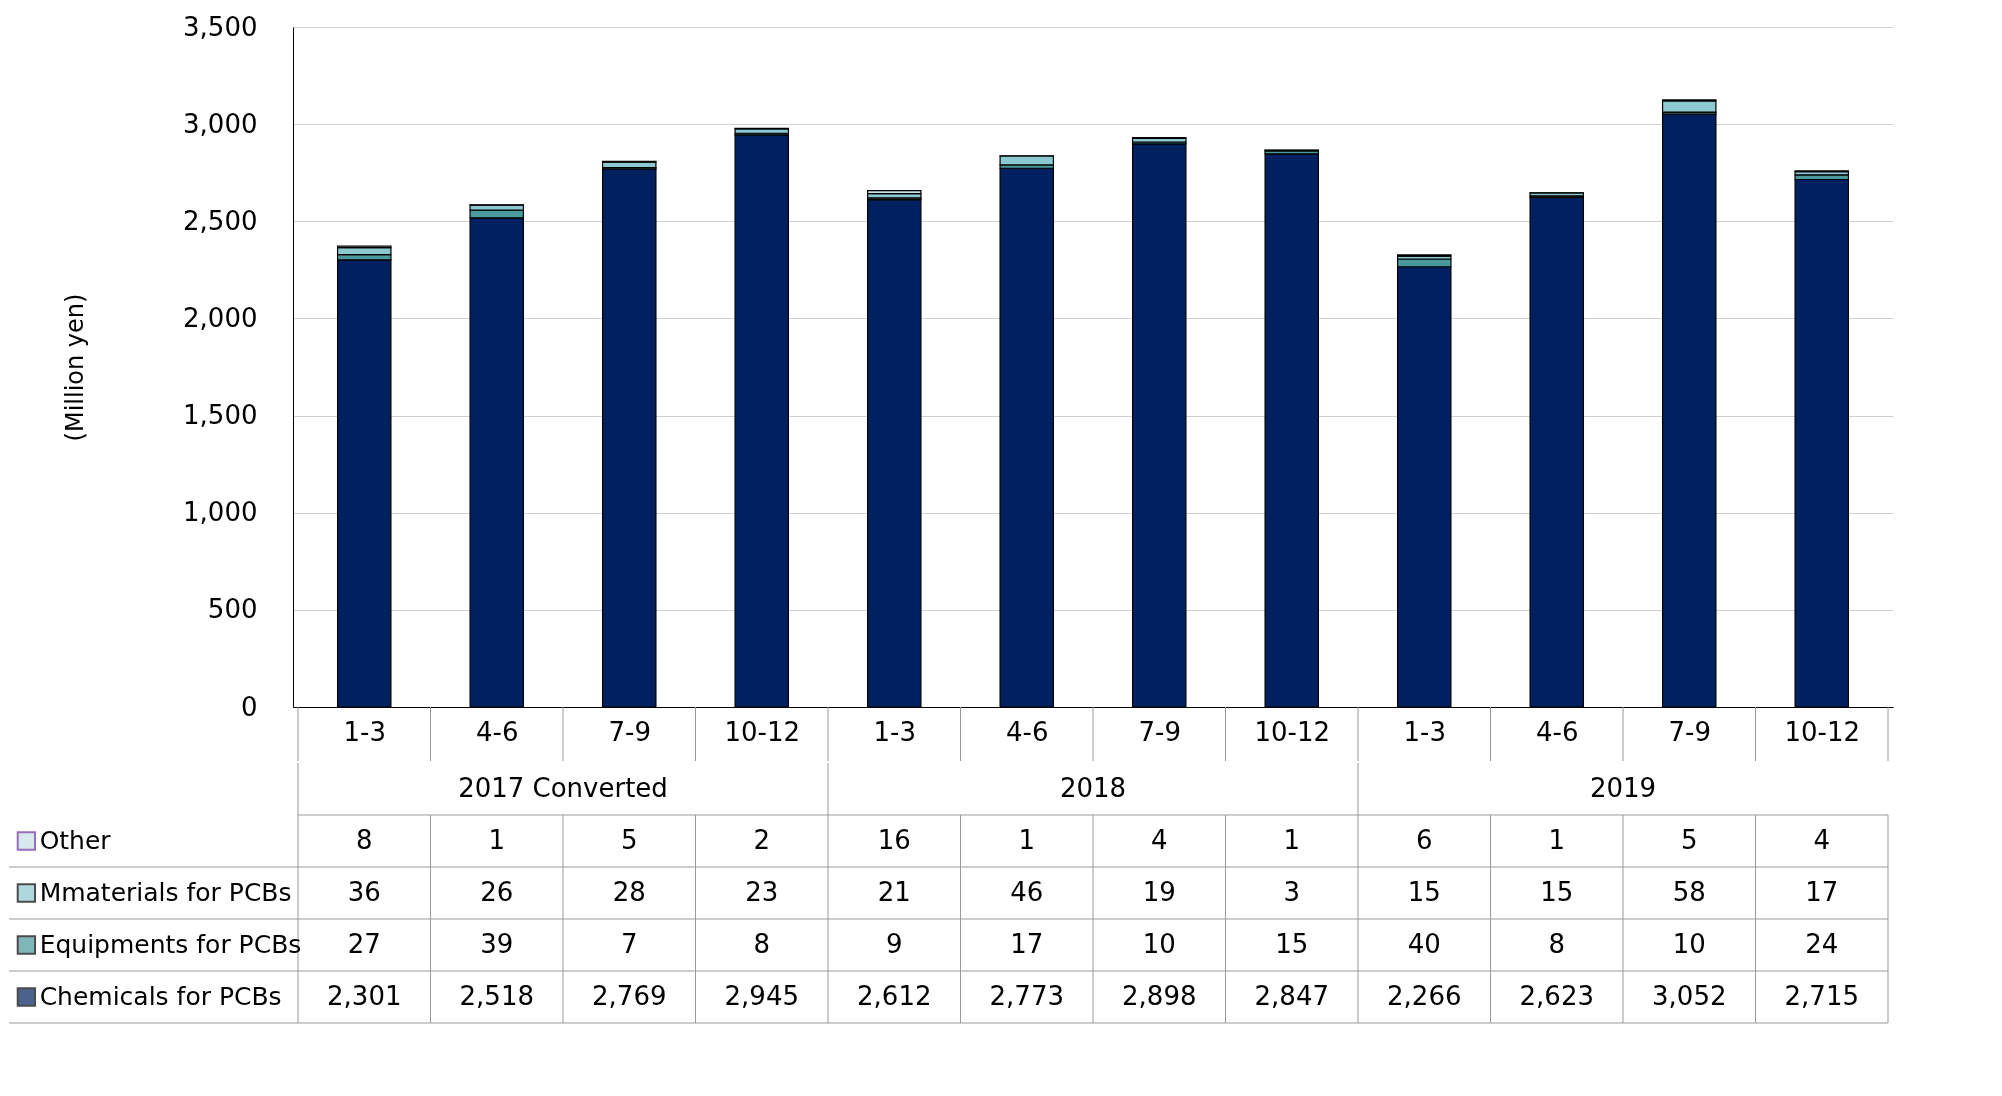  Describe the element at coordinates (497, 944) in the screenshot. I see `data-label: 39` at that location.